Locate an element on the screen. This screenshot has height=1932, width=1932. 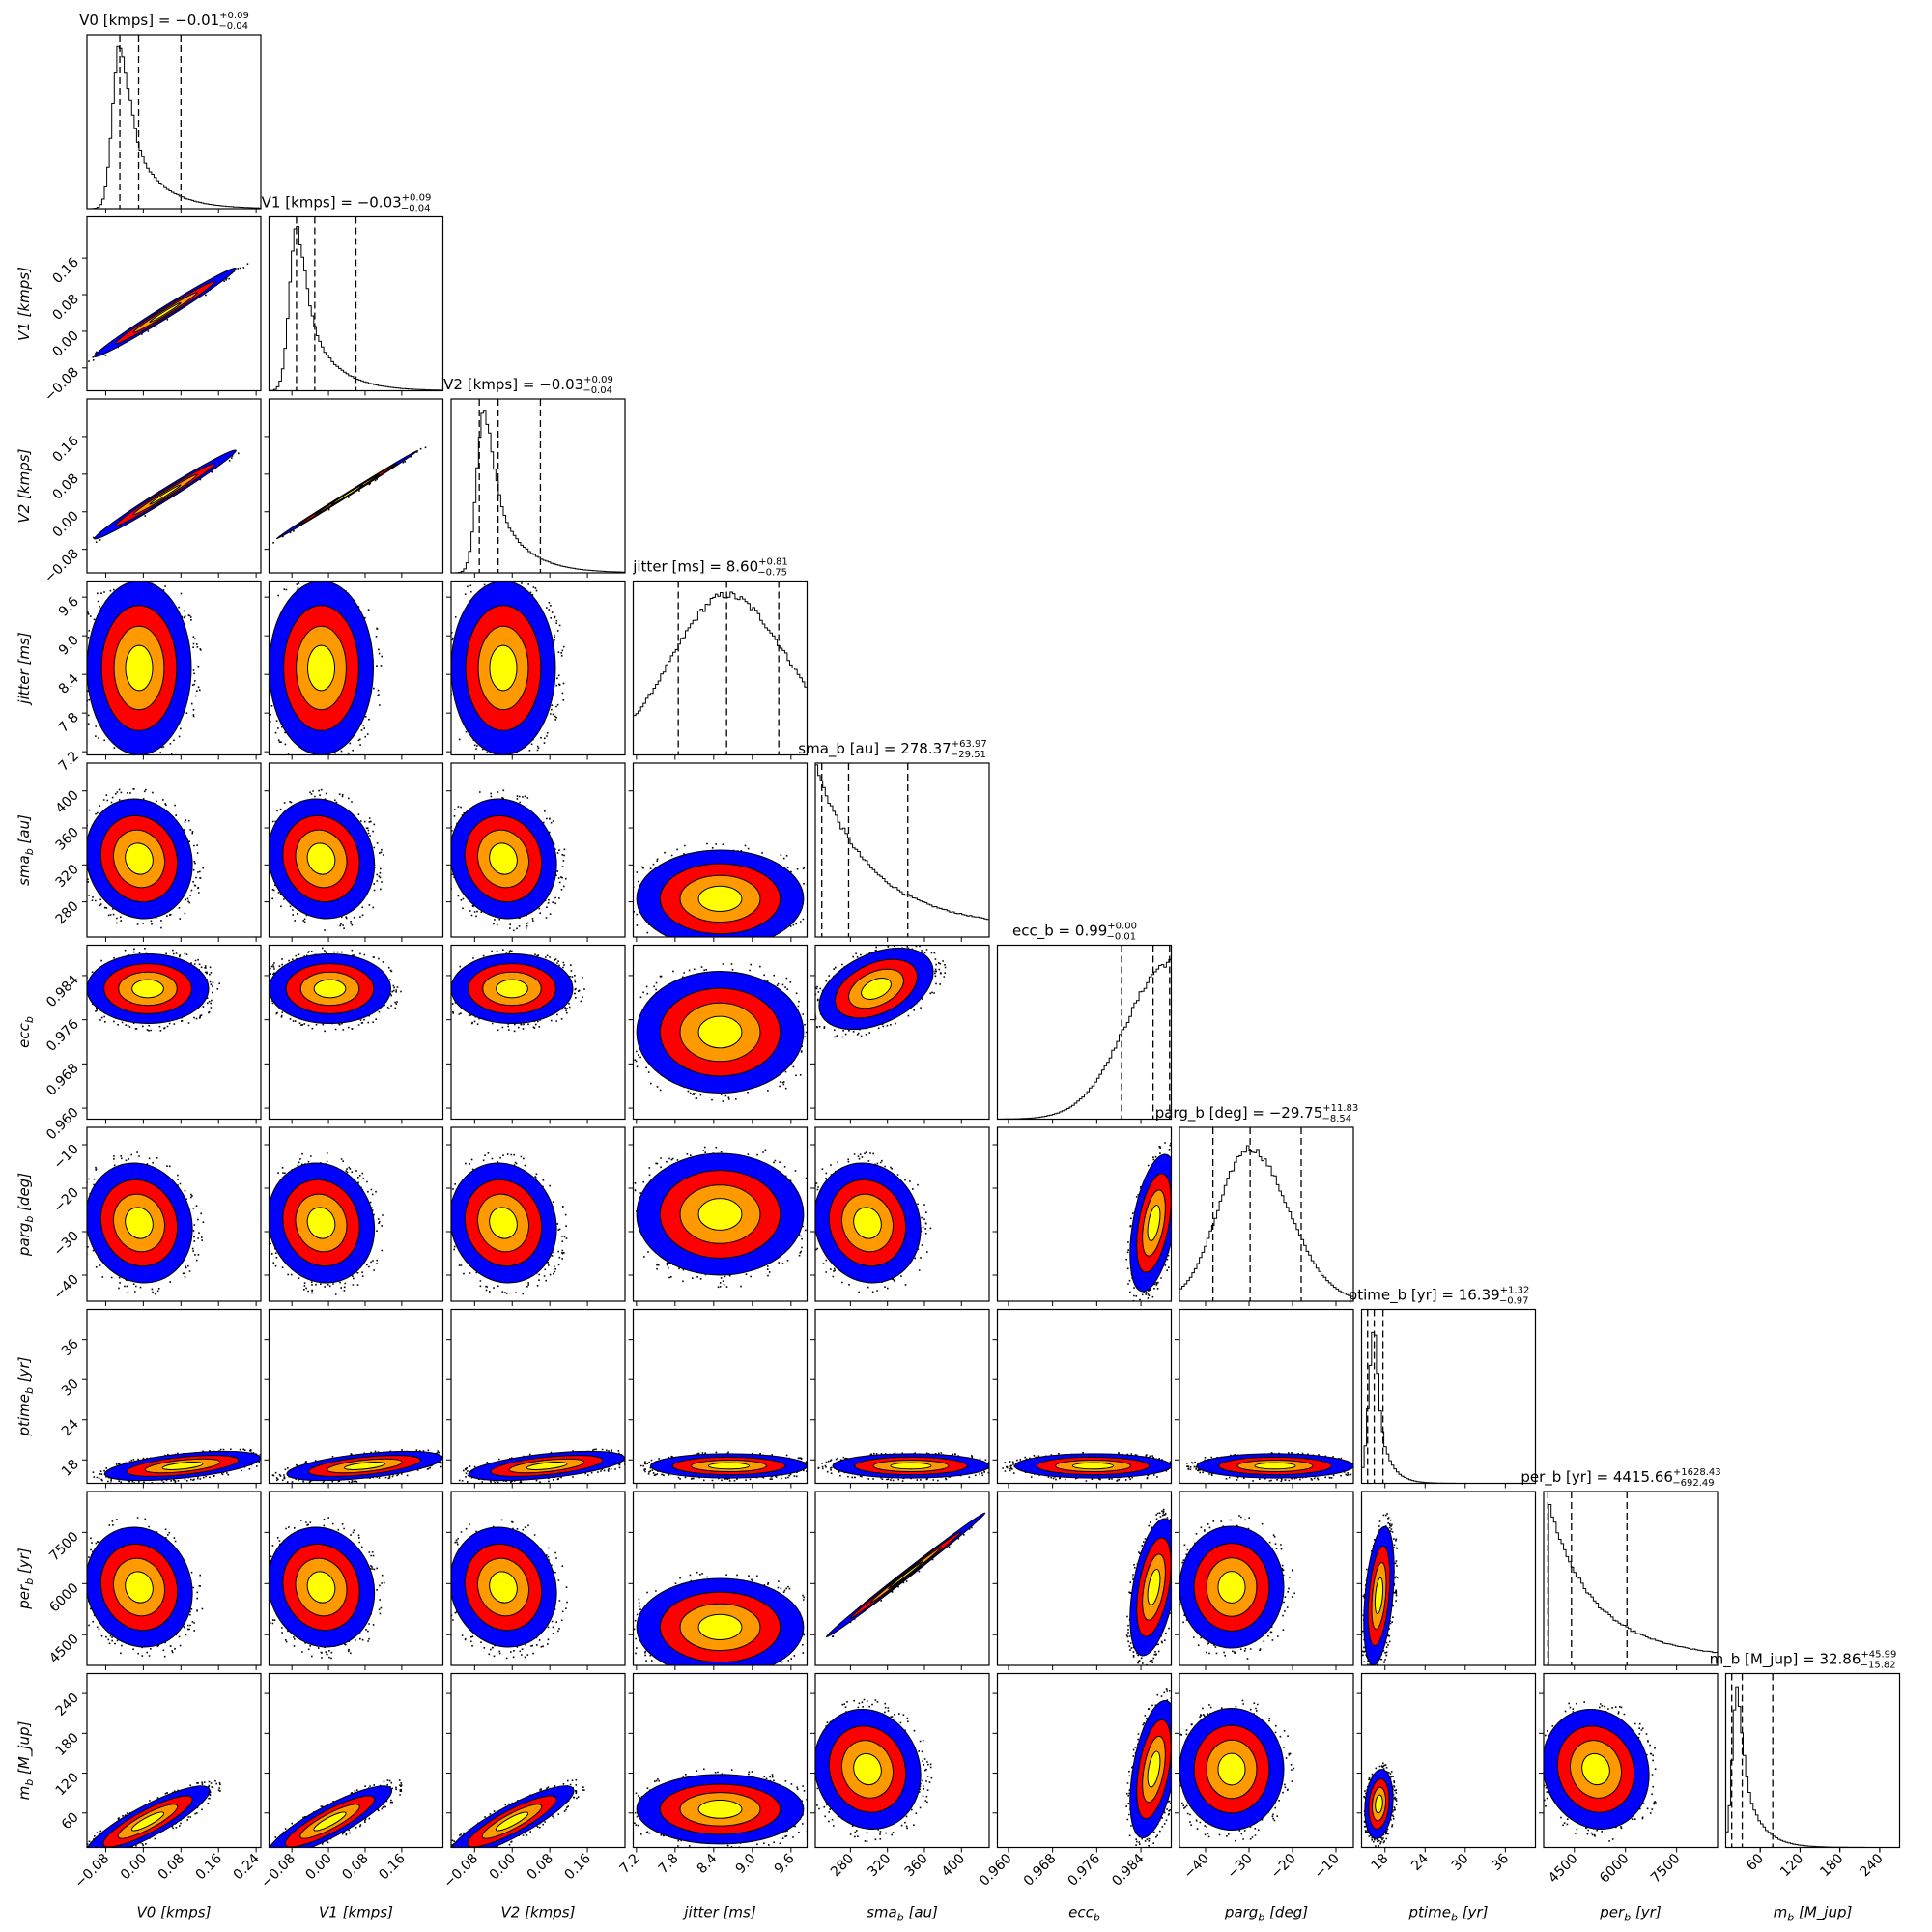
title-text-5: ecc_b = 0.99 is located at coordinates (1059, 932).